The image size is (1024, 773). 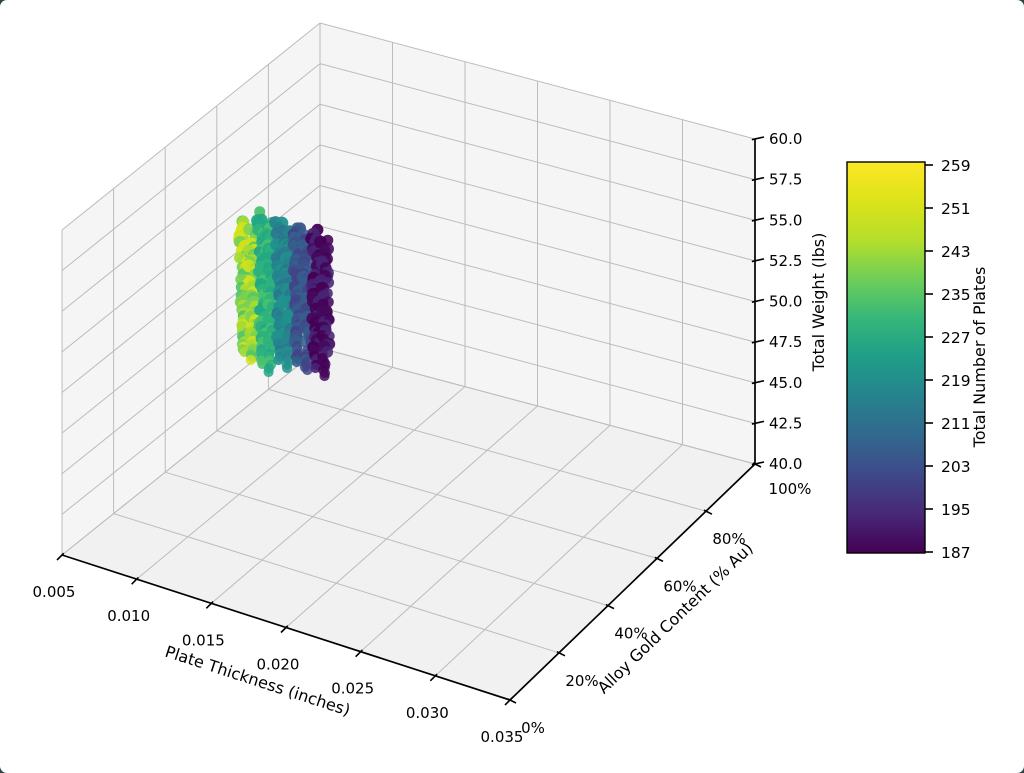 I want to click on y-tick-labels: 0% 20% 40% 60% 80% 100%, so click(x=666, y=608).